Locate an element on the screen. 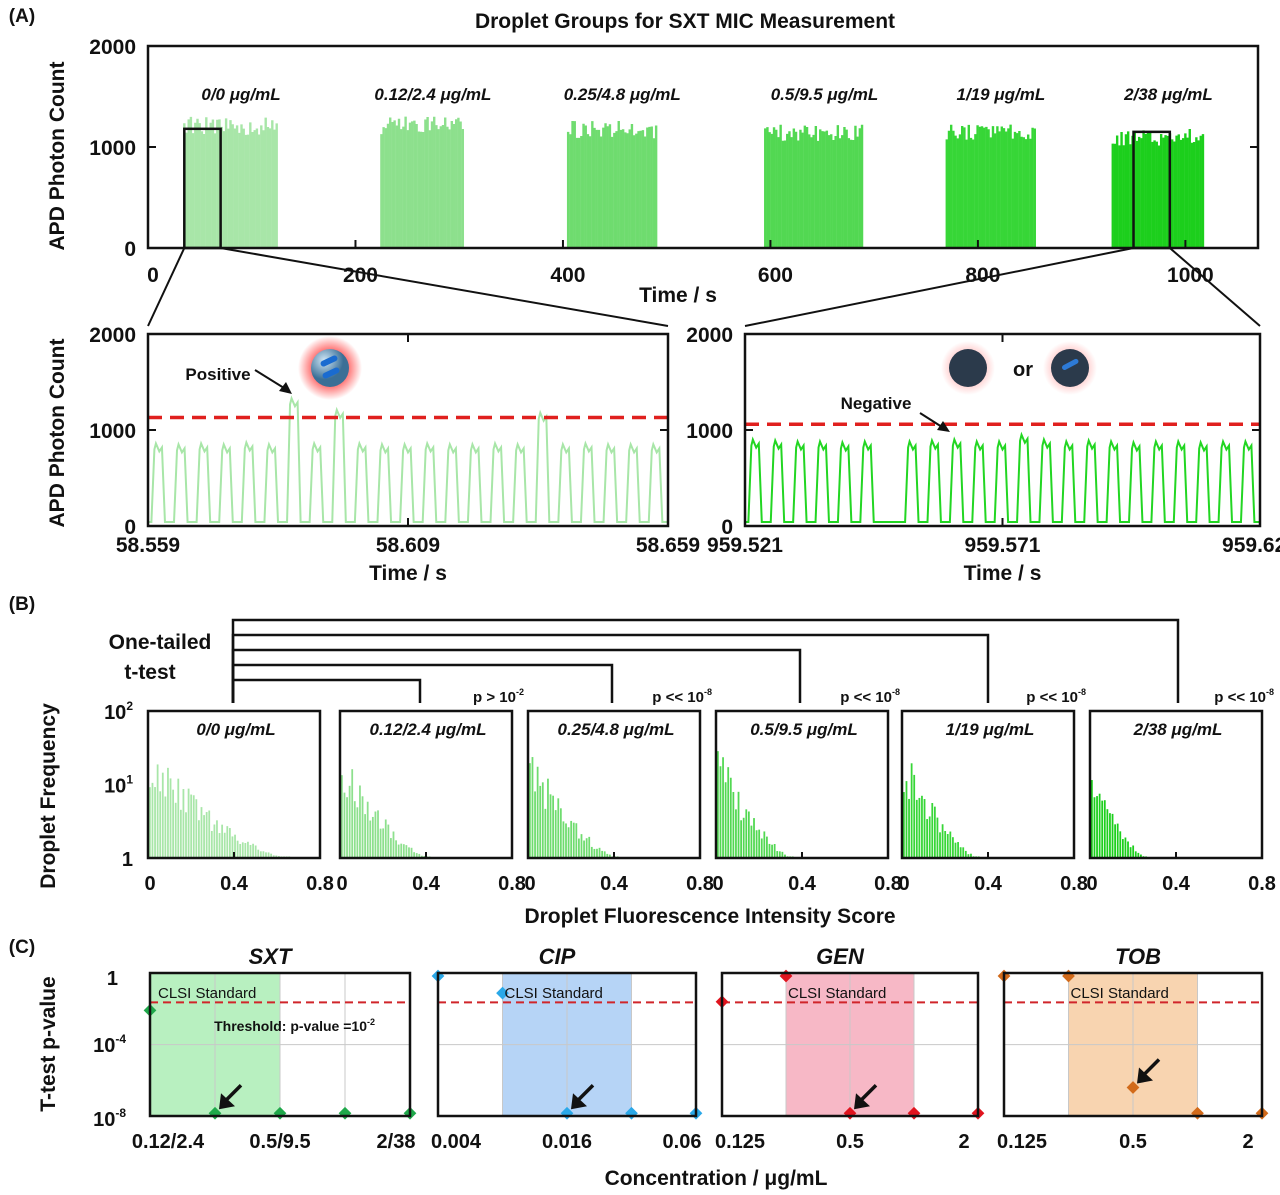 The width and height of the screenshot is (1280, 1195). hist-2-xtick-2: 0.8 is located at coordinates (700, 884).